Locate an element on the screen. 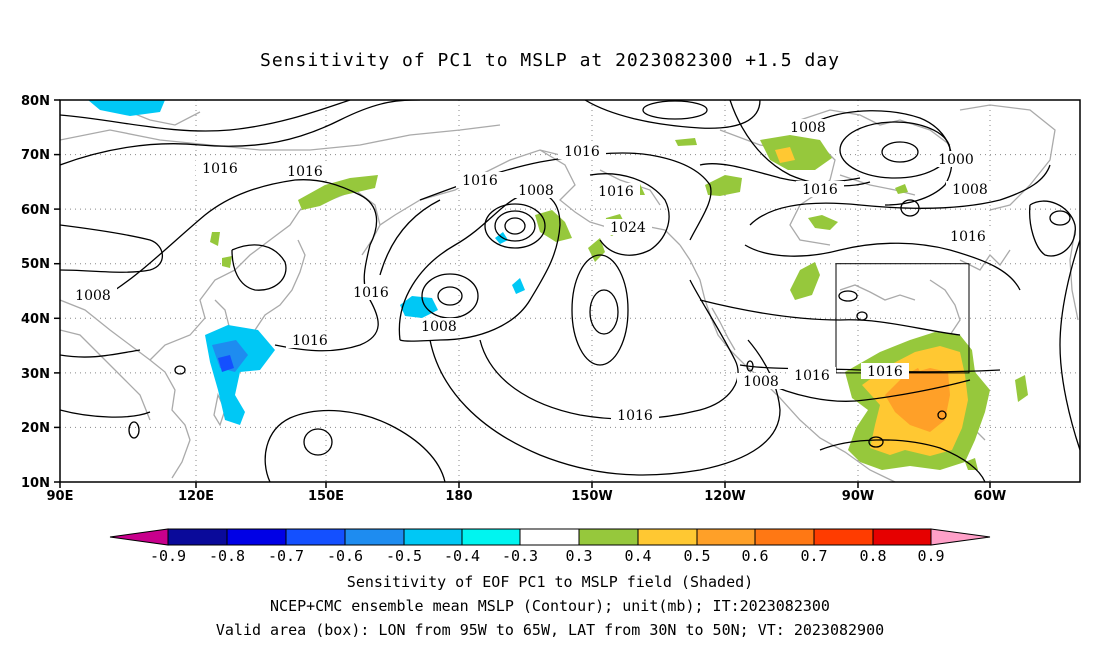 The width and height of the screenshot is (1100, 650). colorbar-label: -0.7 is located at coordinates (286, 556).